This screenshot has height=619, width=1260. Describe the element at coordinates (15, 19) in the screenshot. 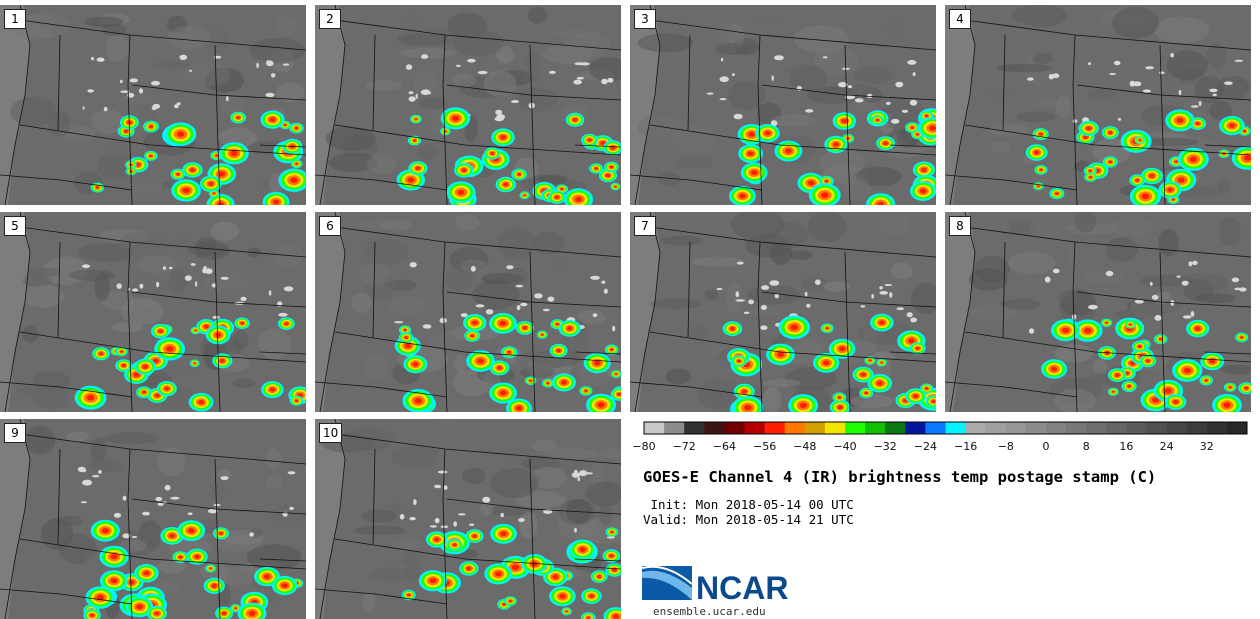

I see `panel-number: 1` at that location.